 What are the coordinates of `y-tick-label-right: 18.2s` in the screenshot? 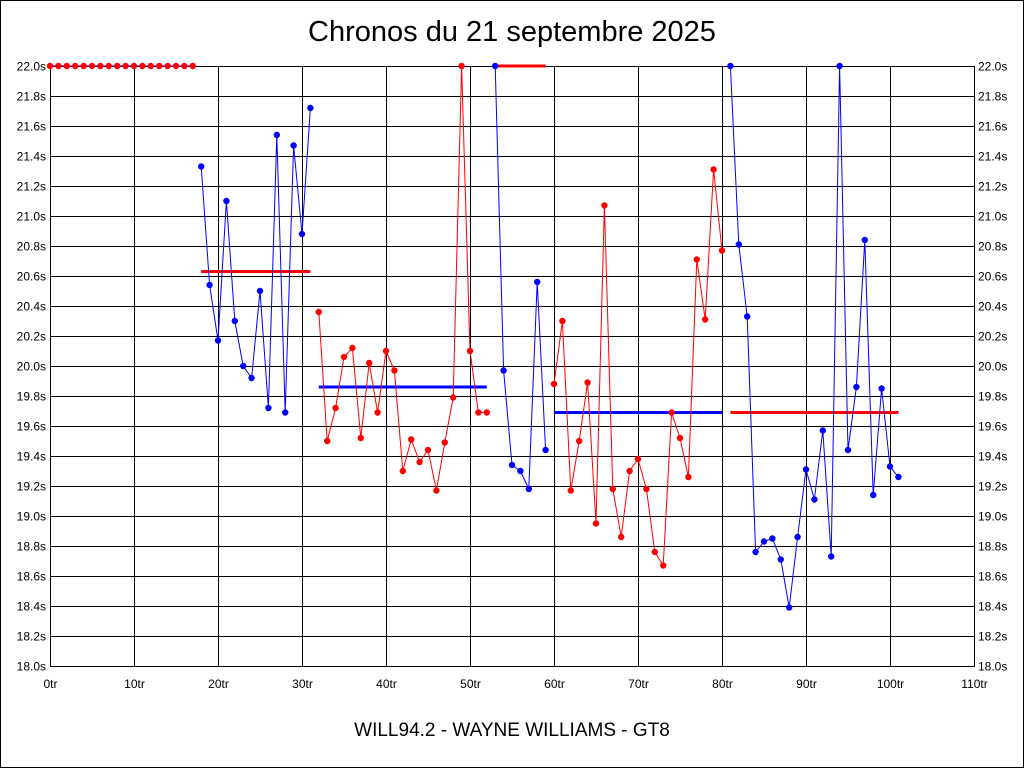 It's located at (992, 637).